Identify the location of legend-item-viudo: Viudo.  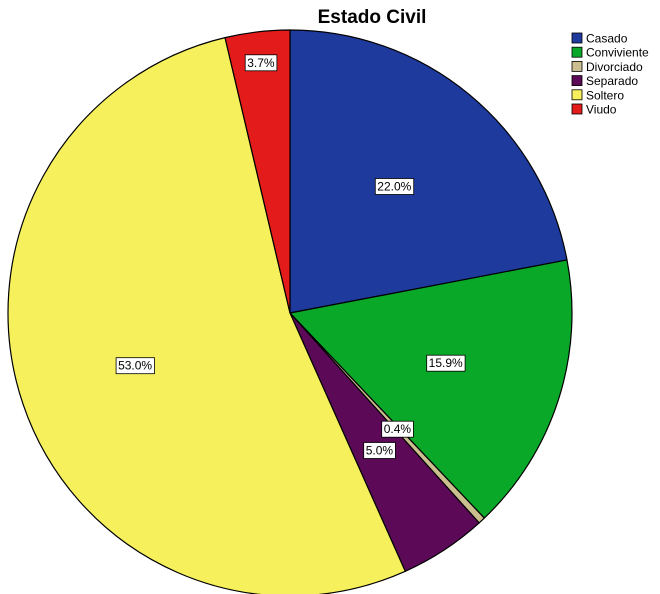
(594, 110).